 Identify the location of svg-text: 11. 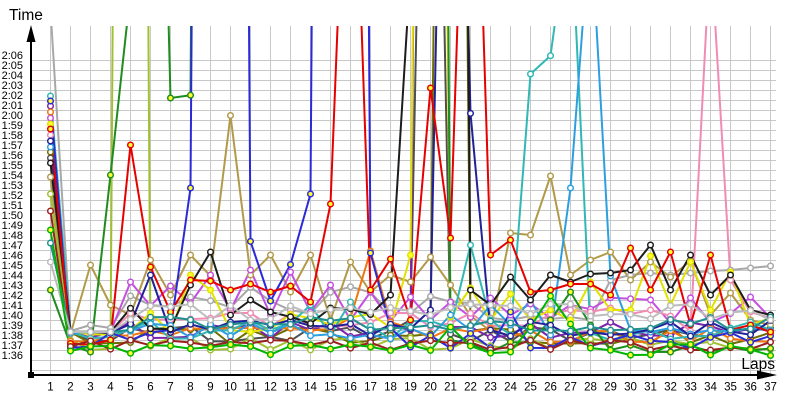
(251, 388).